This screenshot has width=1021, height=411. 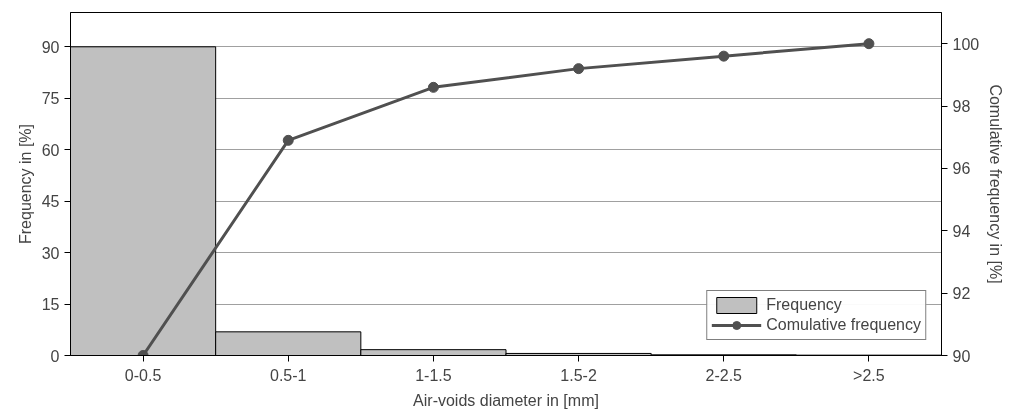 What do you see at coordinates (961, 231) in the screenshot?
I see `y2-tick-label: 94` at bounding box center [961, 231].